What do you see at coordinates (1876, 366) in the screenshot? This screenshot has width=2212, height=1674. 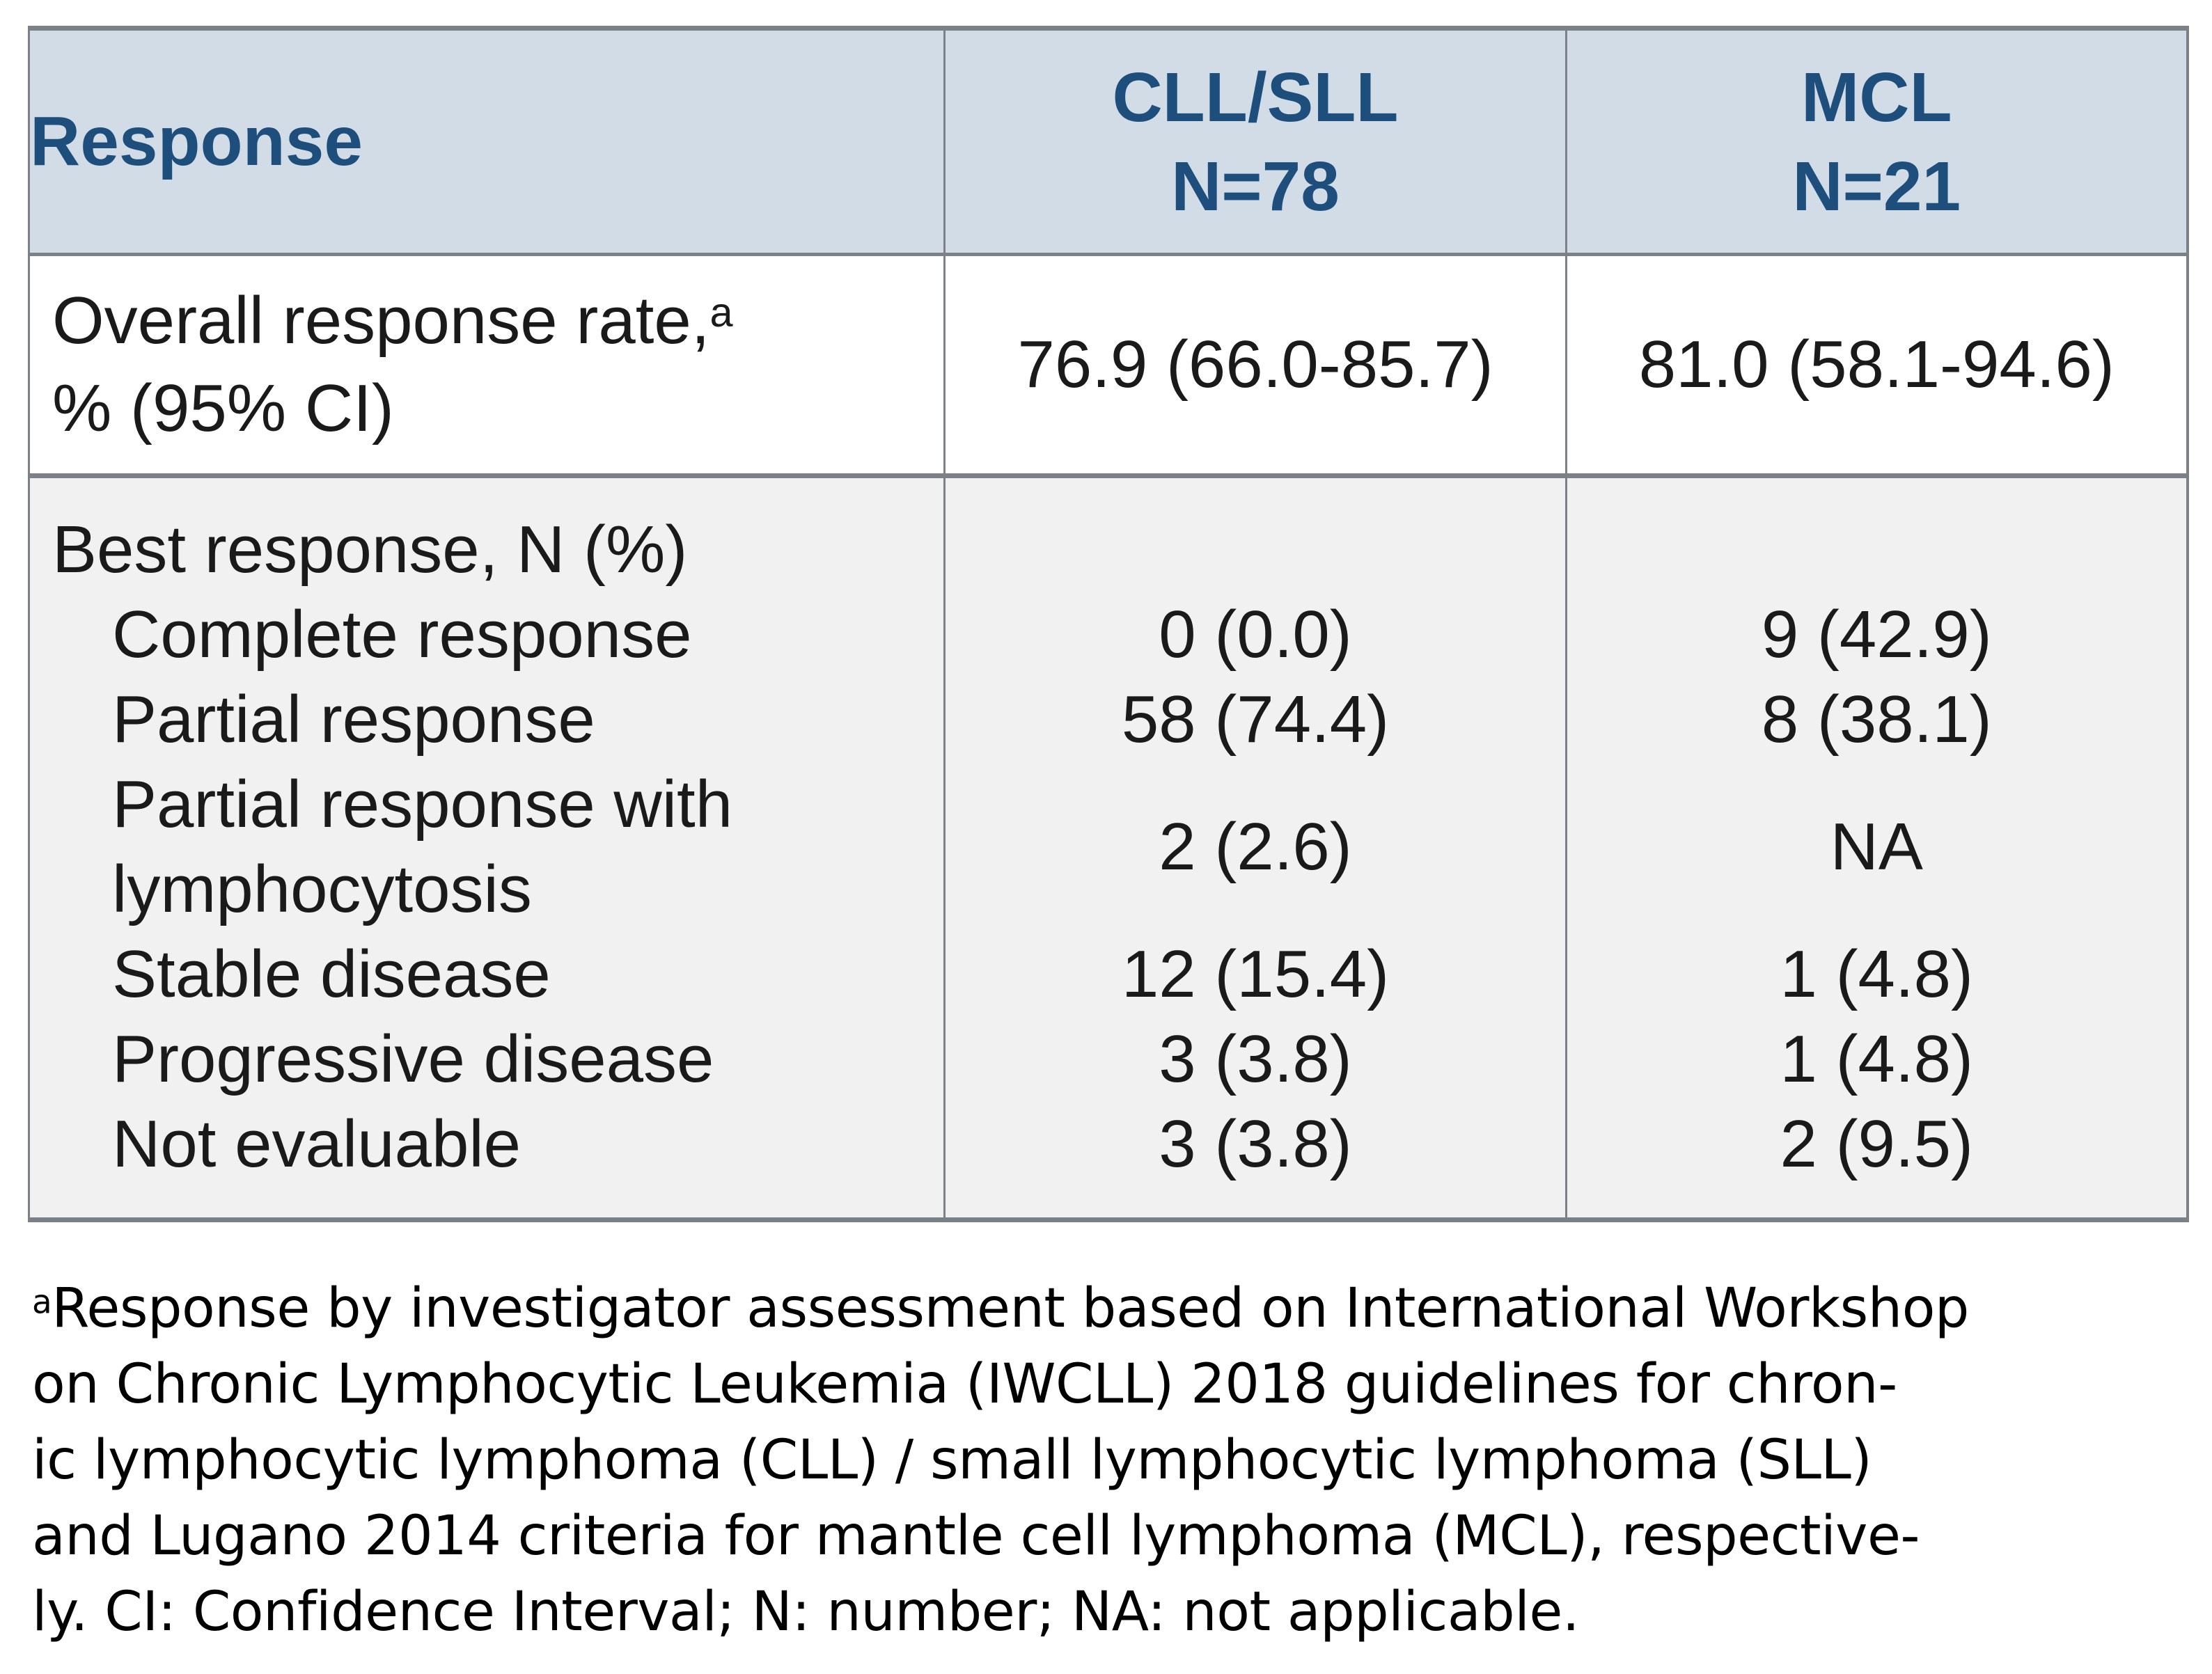 I see `orr-mcl-value: 81.0 (58.1-94.6)` at bounding box center [1876, 366].